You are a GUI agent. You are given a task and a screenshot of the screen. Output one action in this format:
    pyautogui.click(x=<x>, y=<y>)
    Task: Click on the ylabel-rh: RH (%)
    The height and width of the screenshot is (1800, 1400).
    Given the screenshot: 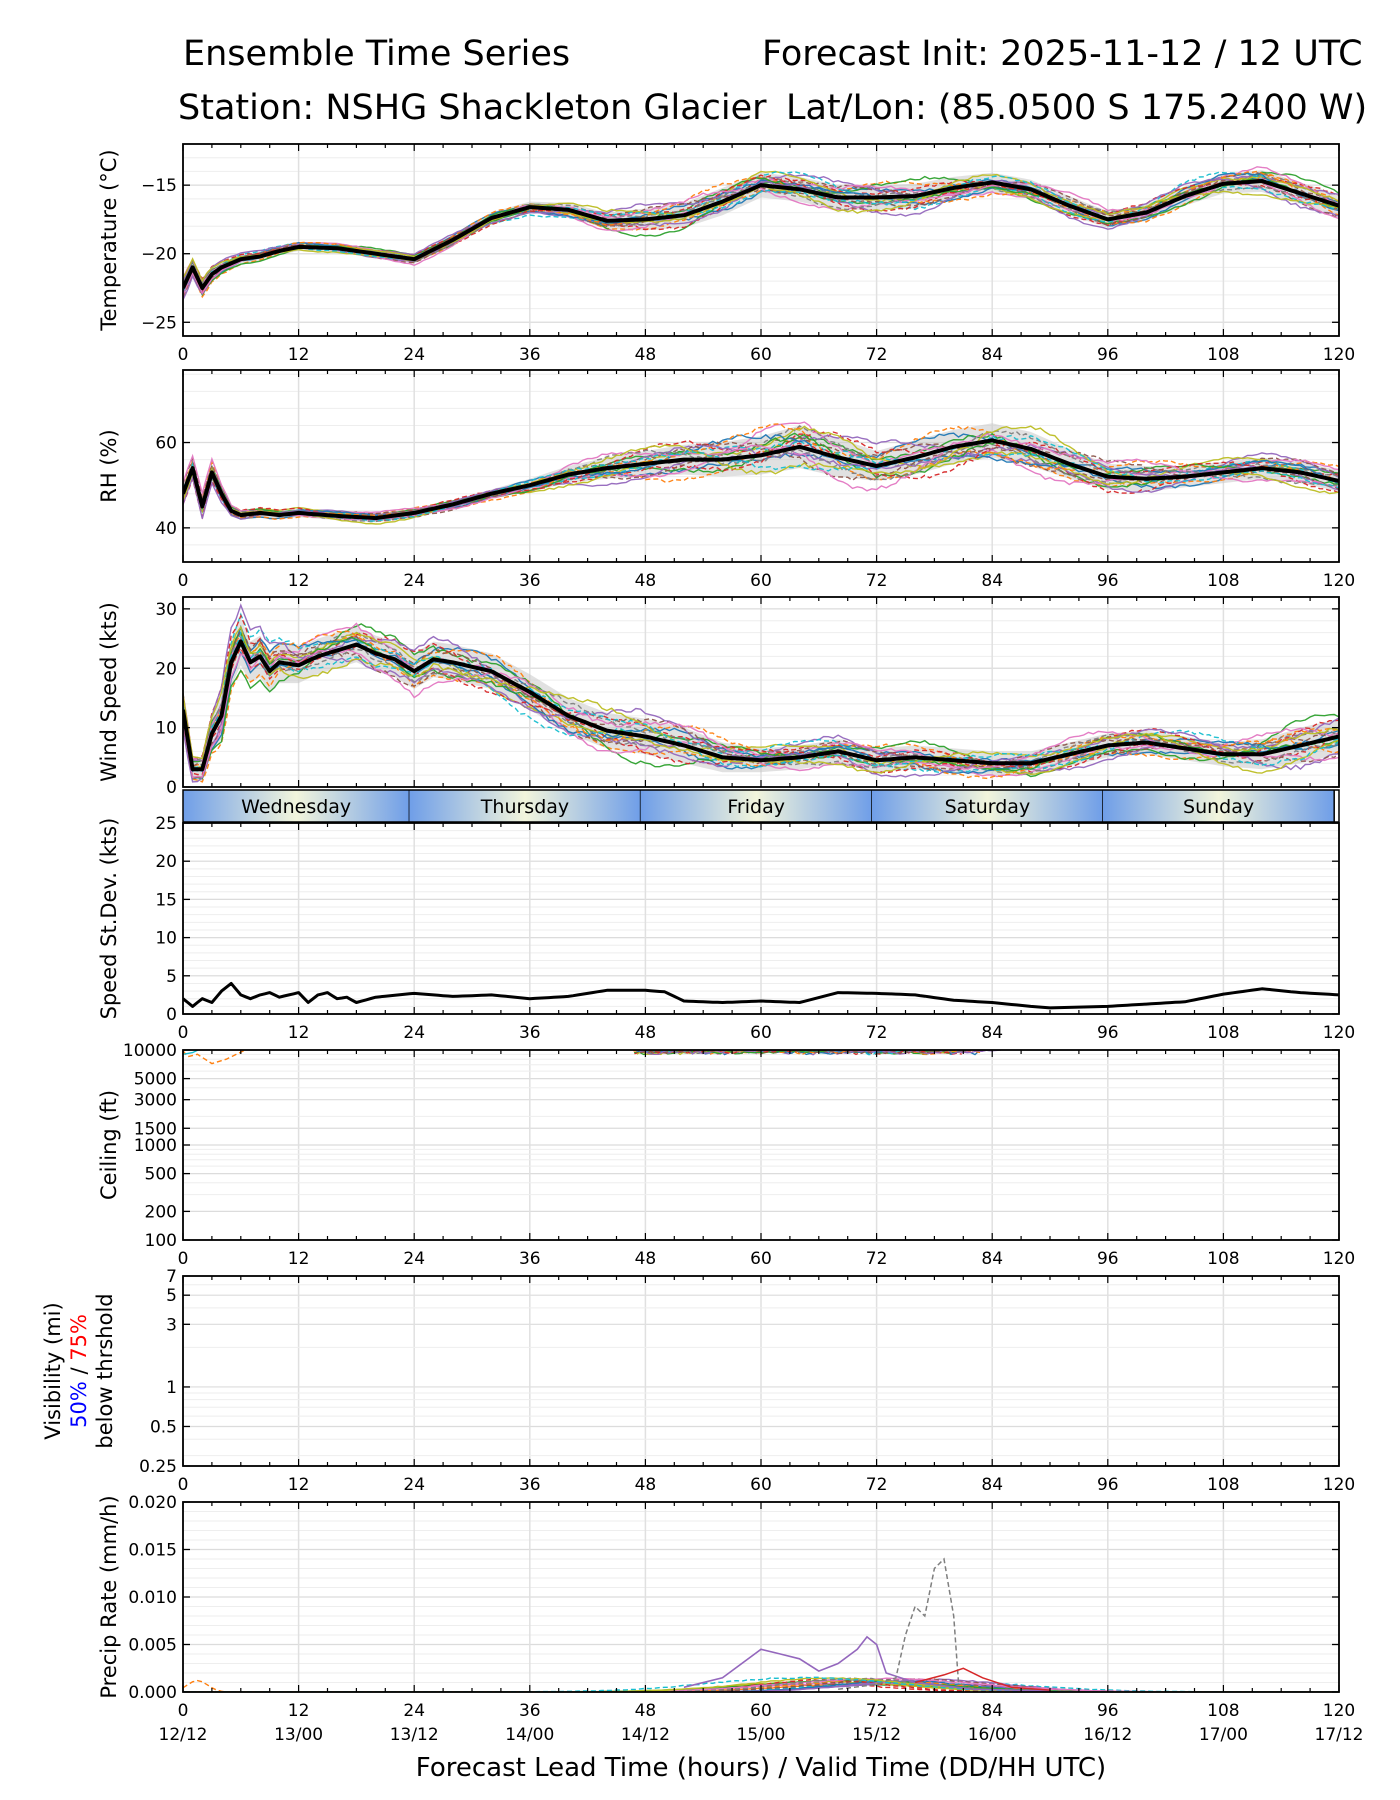 What is the action you would take?
    pyautogui.click(x=109, y=465)
    